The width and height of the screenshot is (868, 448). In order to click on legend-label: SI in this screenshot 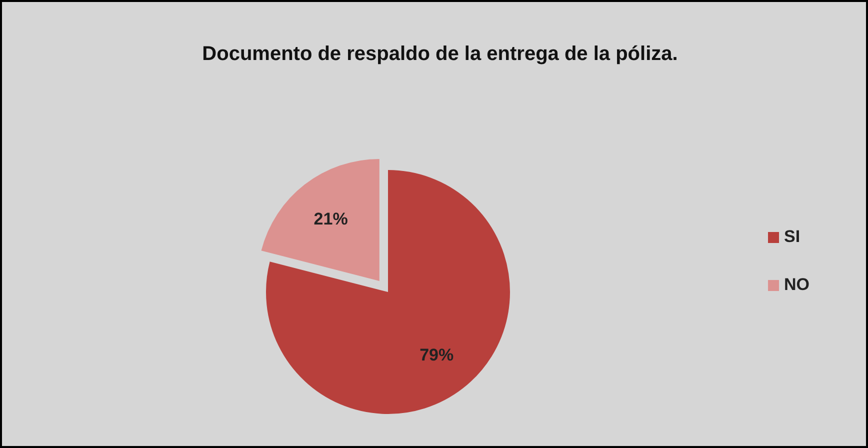, I will do `click(792, 236)`.